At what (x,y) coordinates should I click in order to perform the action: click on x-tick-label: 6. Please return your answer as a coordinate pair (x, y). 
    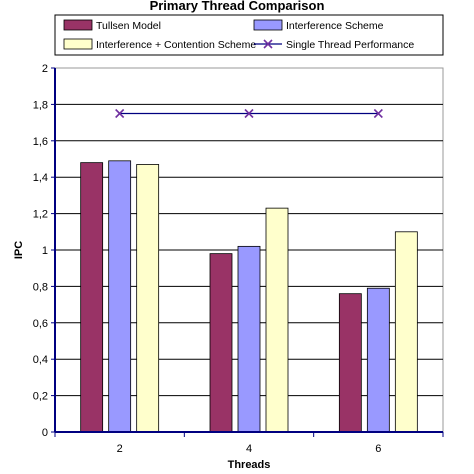
    Looking at the image, I should click on (378, 449).